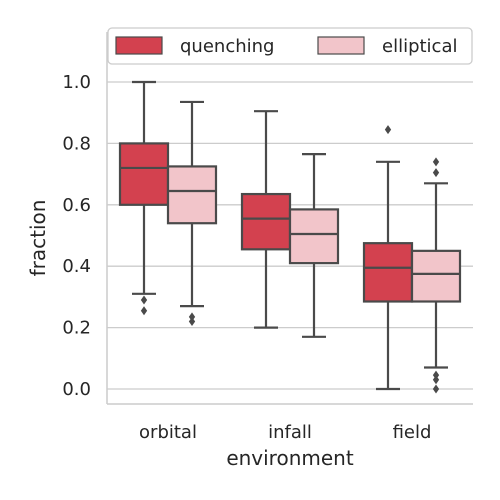  What do you see at coordinates (420, 46) in the screenshot?
I see `legend-label-elliptical: elliptical` at bounding box center [420, 46].